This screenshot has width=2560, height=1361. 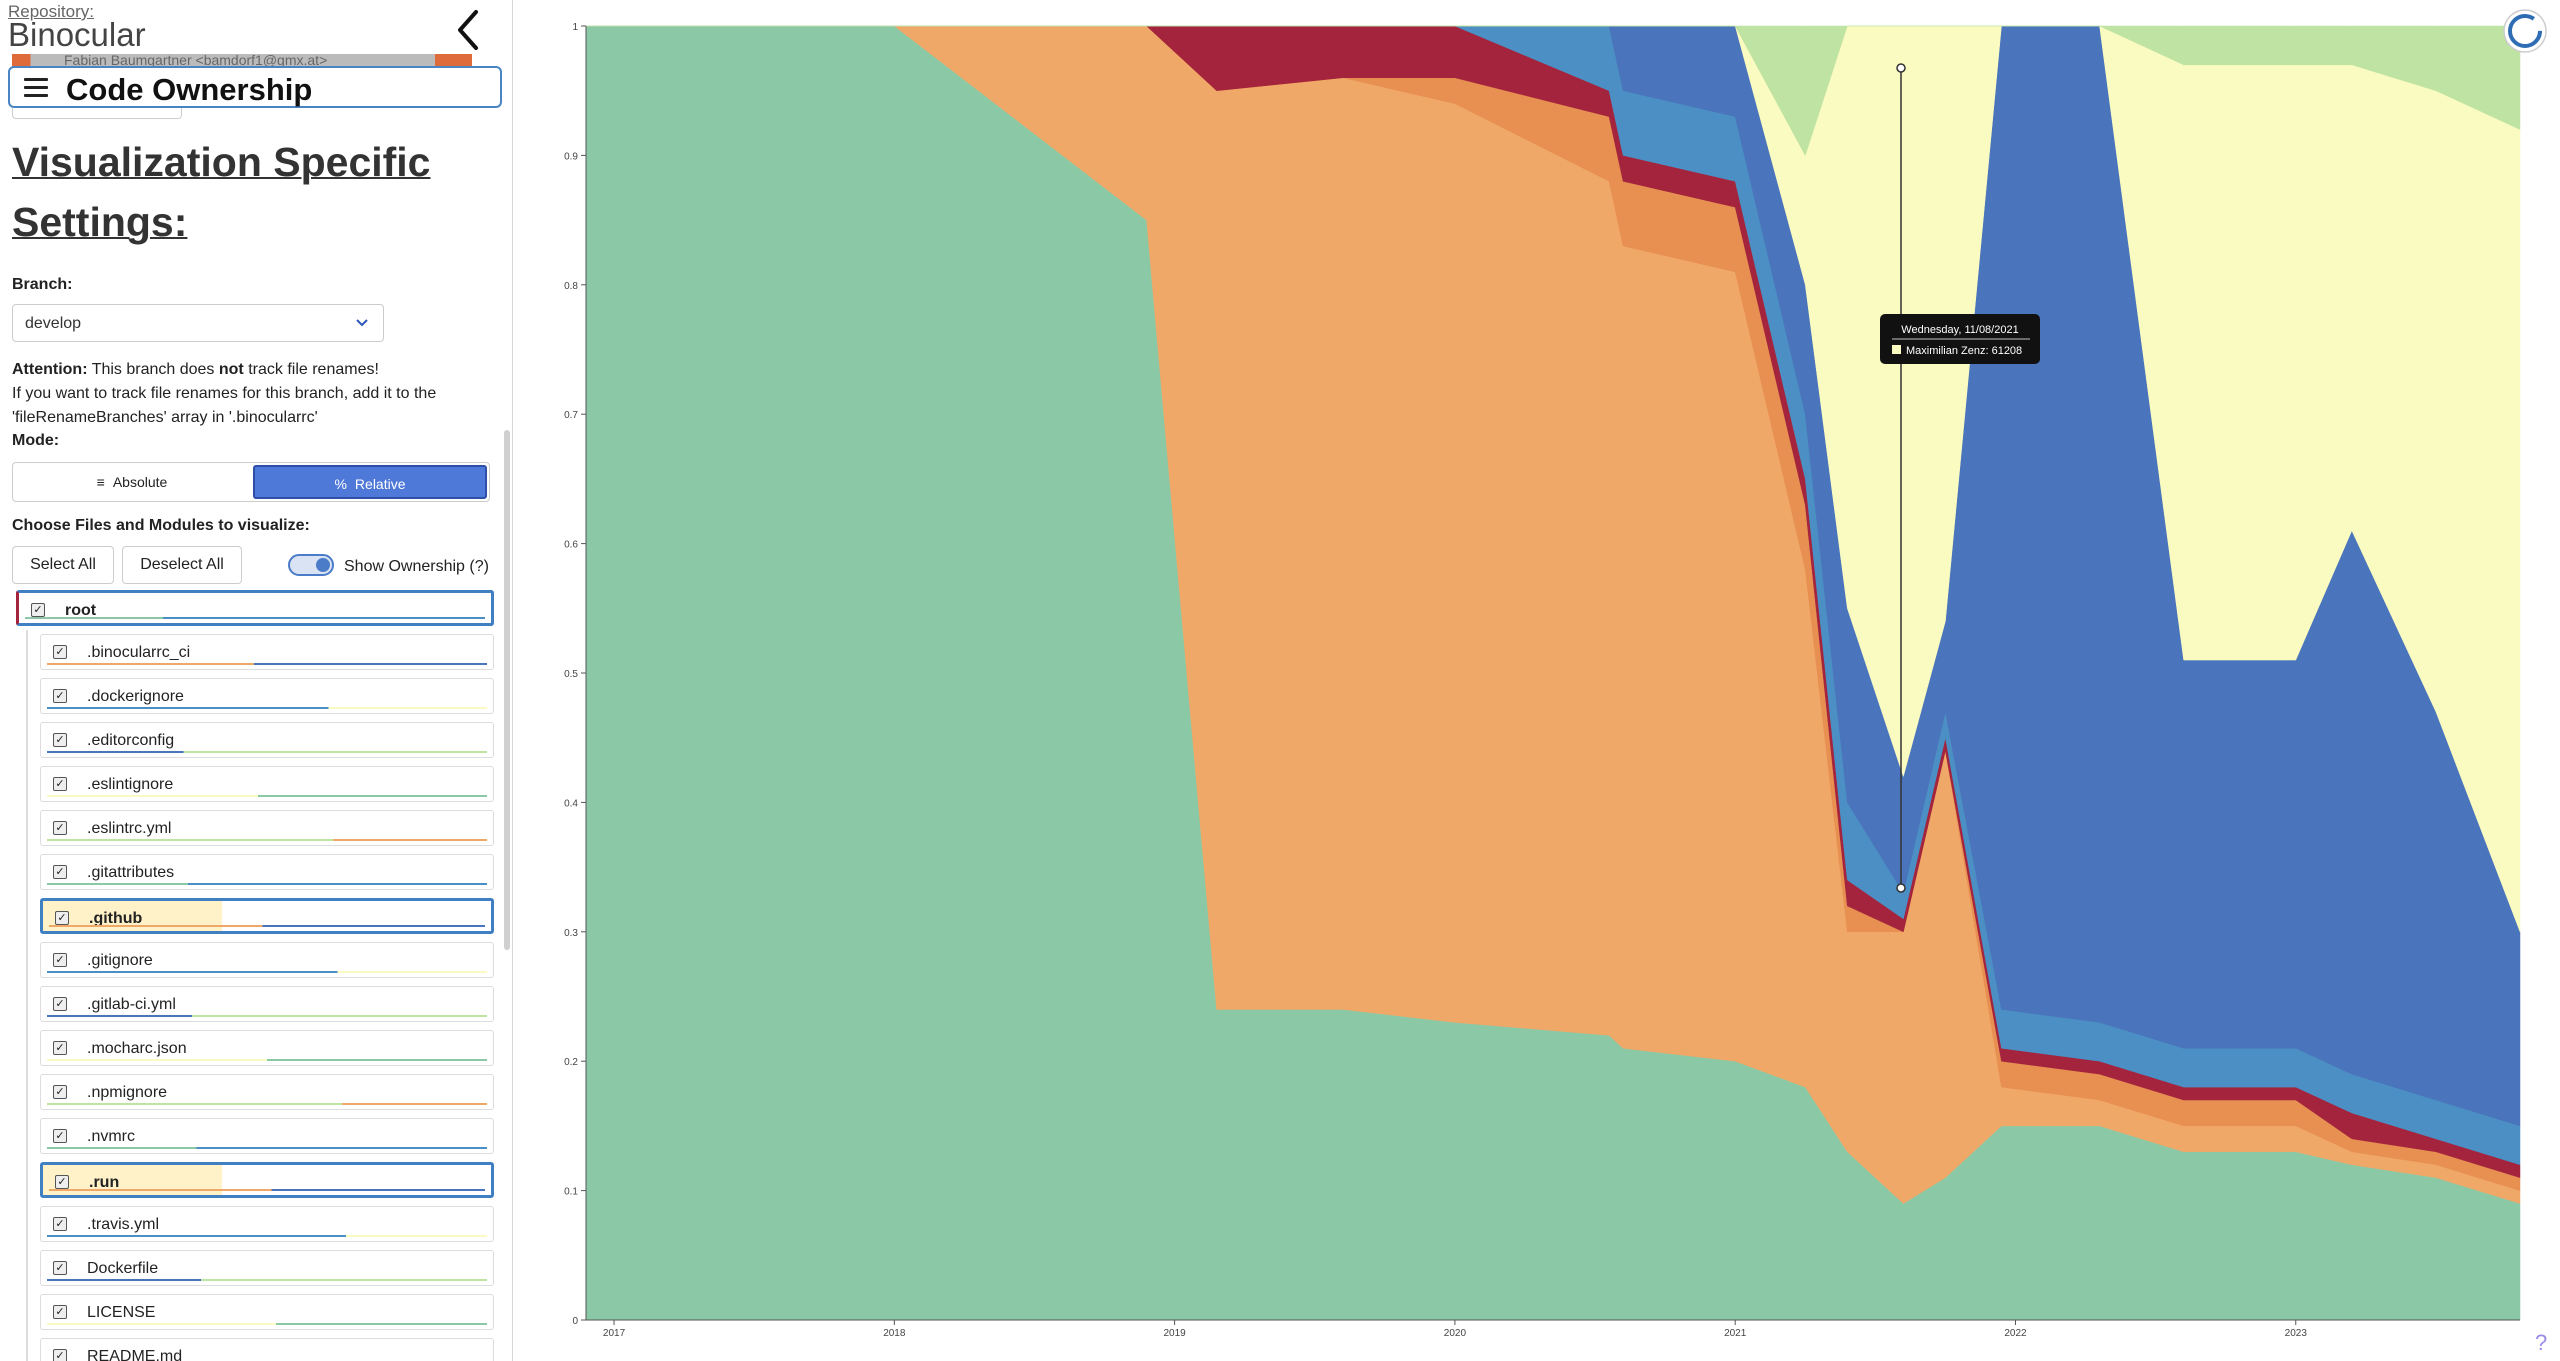 What do you see at coordinates (267, 740) in the screenshot?
I see `file-item: ✓ .editorconfig` at bounding box center [267, 740].